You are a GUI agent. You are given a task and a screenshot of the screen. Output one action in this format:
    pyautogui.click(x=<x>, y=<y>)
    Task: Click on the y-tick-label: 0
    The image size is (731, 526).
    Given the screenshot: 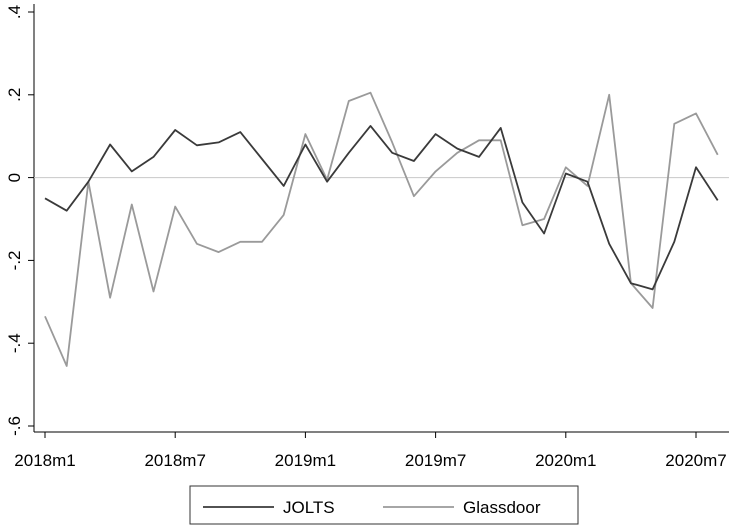 What is the action you would take?
    pyautogui.click(x=14, y=177)
    